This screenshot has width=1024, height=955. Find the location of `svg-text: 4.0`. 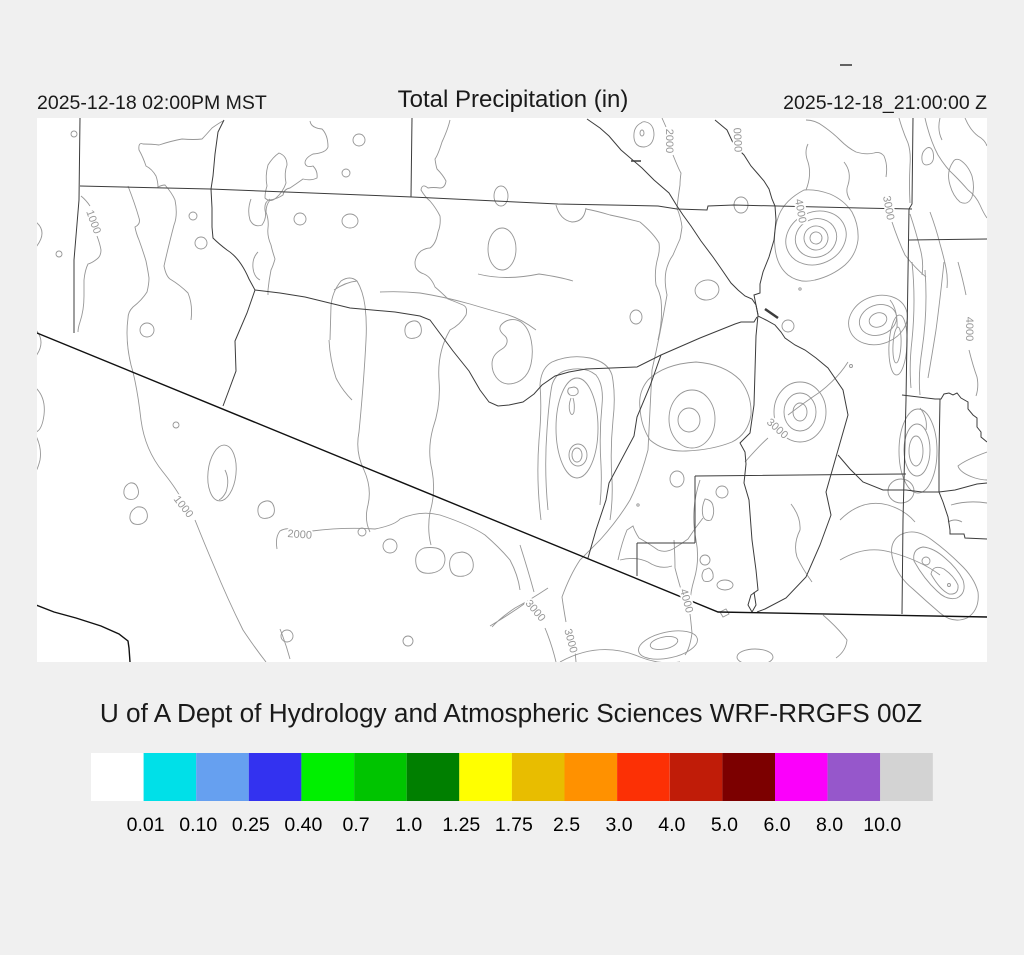

svg-text: 4.0 is located at coordinates (671, 825).